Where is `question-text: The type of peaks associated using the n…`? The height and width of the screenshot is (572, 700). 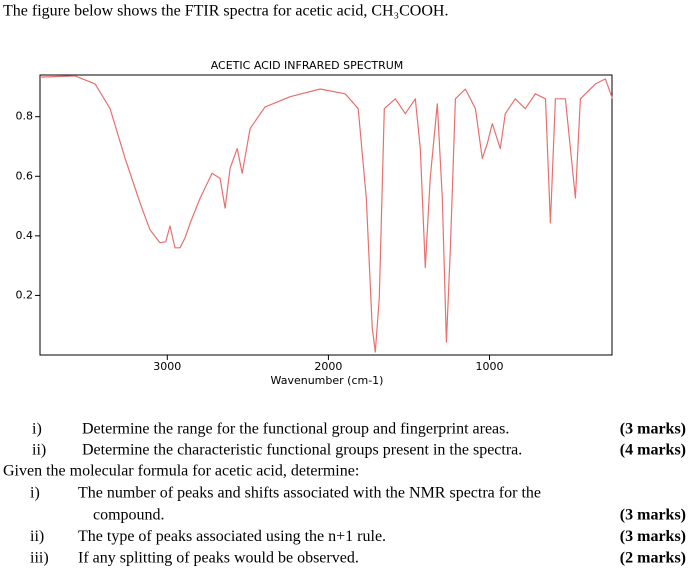 question-text: The type of peaks associated using the n… is located at coordinates (232, 536).